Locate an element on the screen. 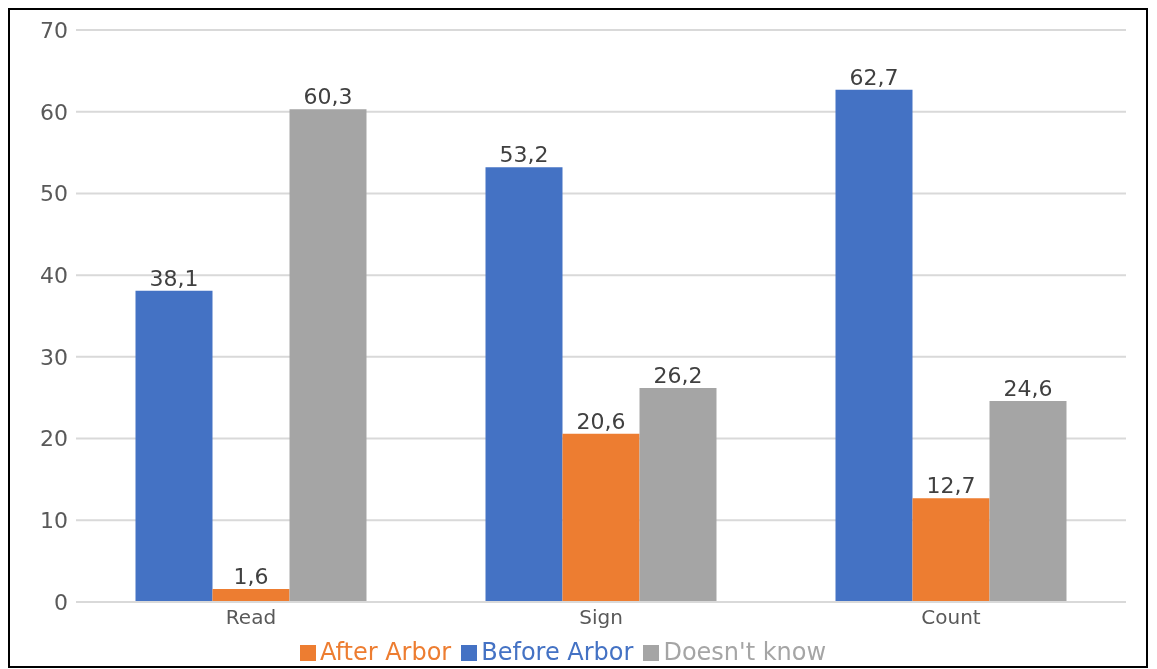 This screenshot has width=1157, height=669. data-label: 24,6 is located at coordinates (1028, 388).